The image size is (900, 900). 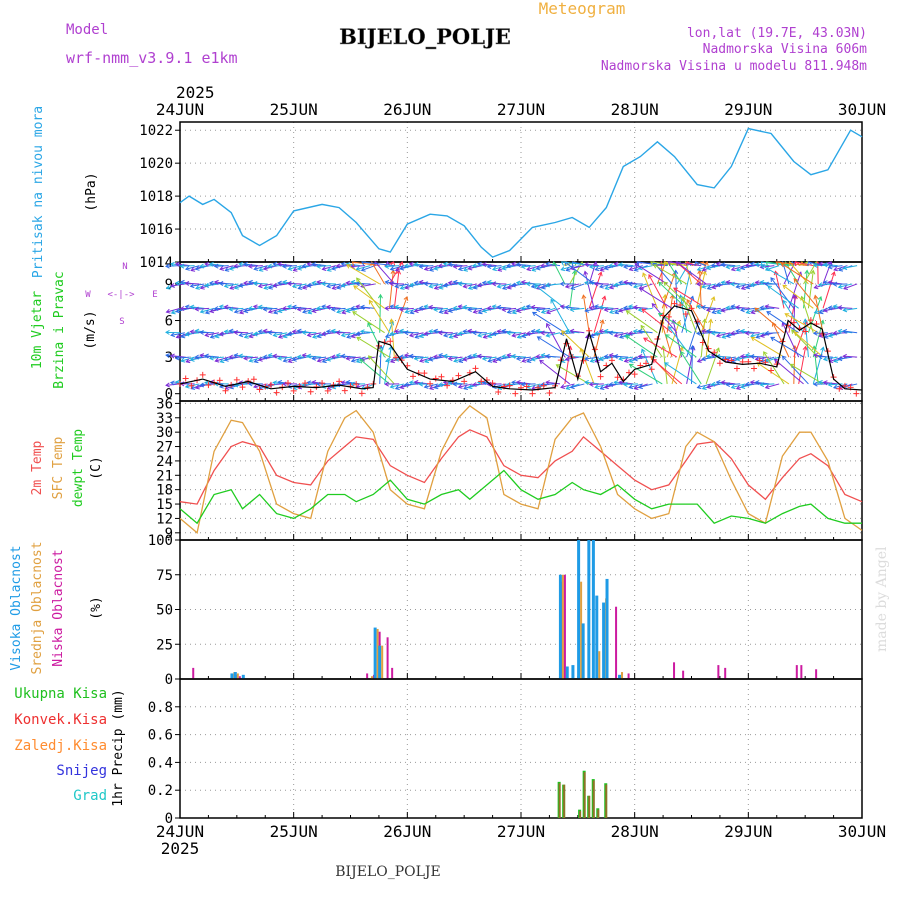 I want to click on dewpt-ylabel: dewpt Temp, so click(x=78, y=468).